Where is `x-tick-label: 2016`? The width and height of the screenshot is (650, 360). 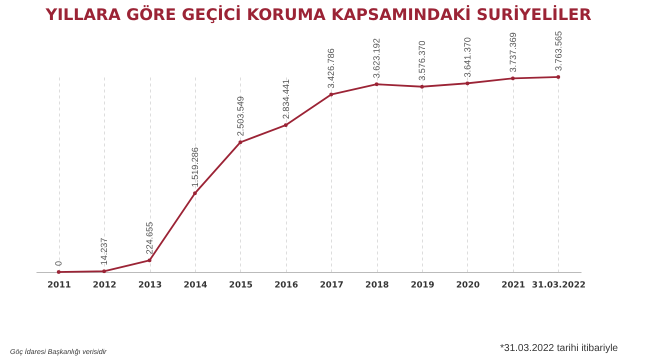
x-tick-label: 2016 is located at coordinates (286, 285).